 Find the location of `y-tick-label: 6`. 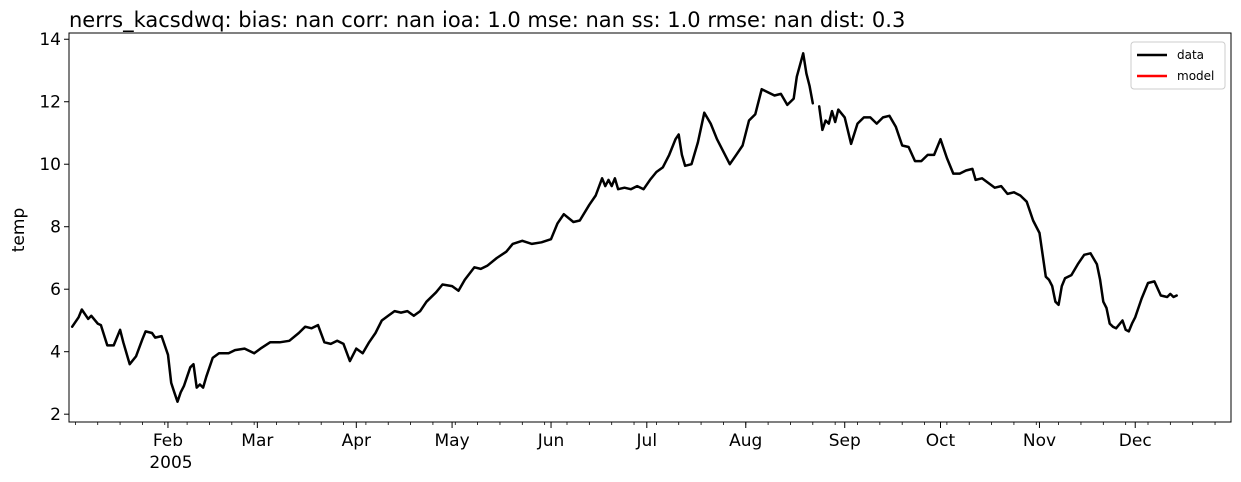

y-tick-label: 6 is located at coordinates (55, 290).